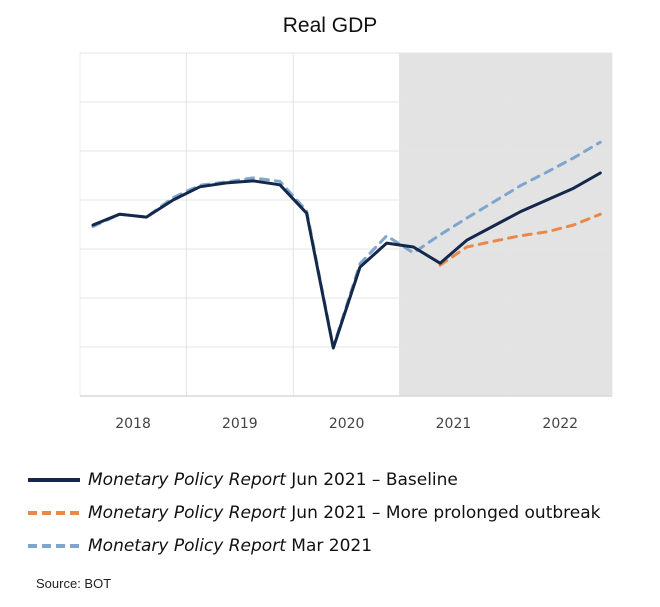  What do you see at coordinates (560, 424) in the screenshot?
I see `x-tick-label: 2022` at bounding box center [560, 424].